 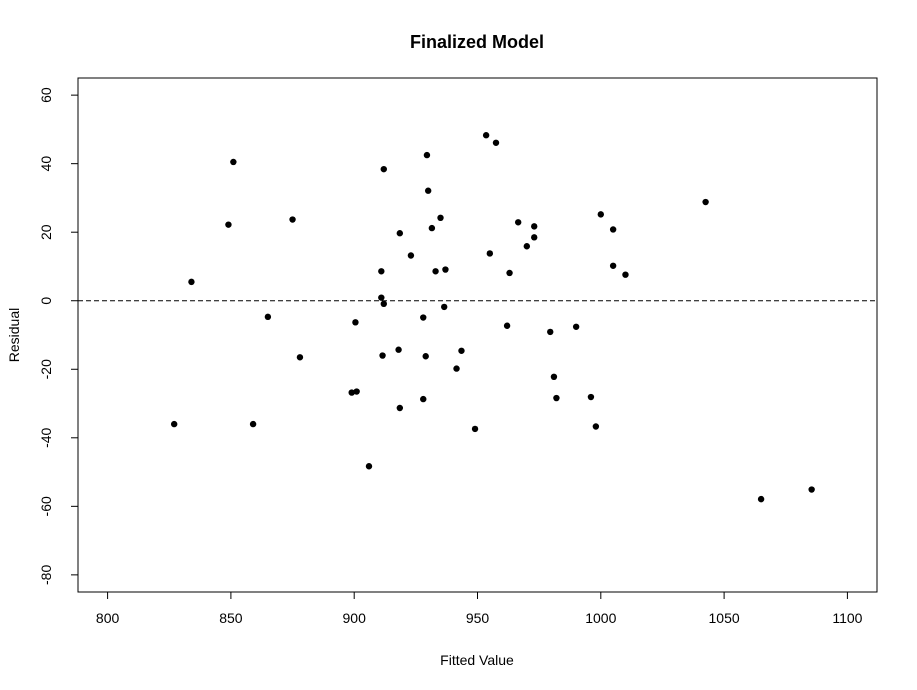 What do you see at coordinates (600, 618) in the screenshot?
I see `x-tick-label: 1000` at bounding box center [600, 618].